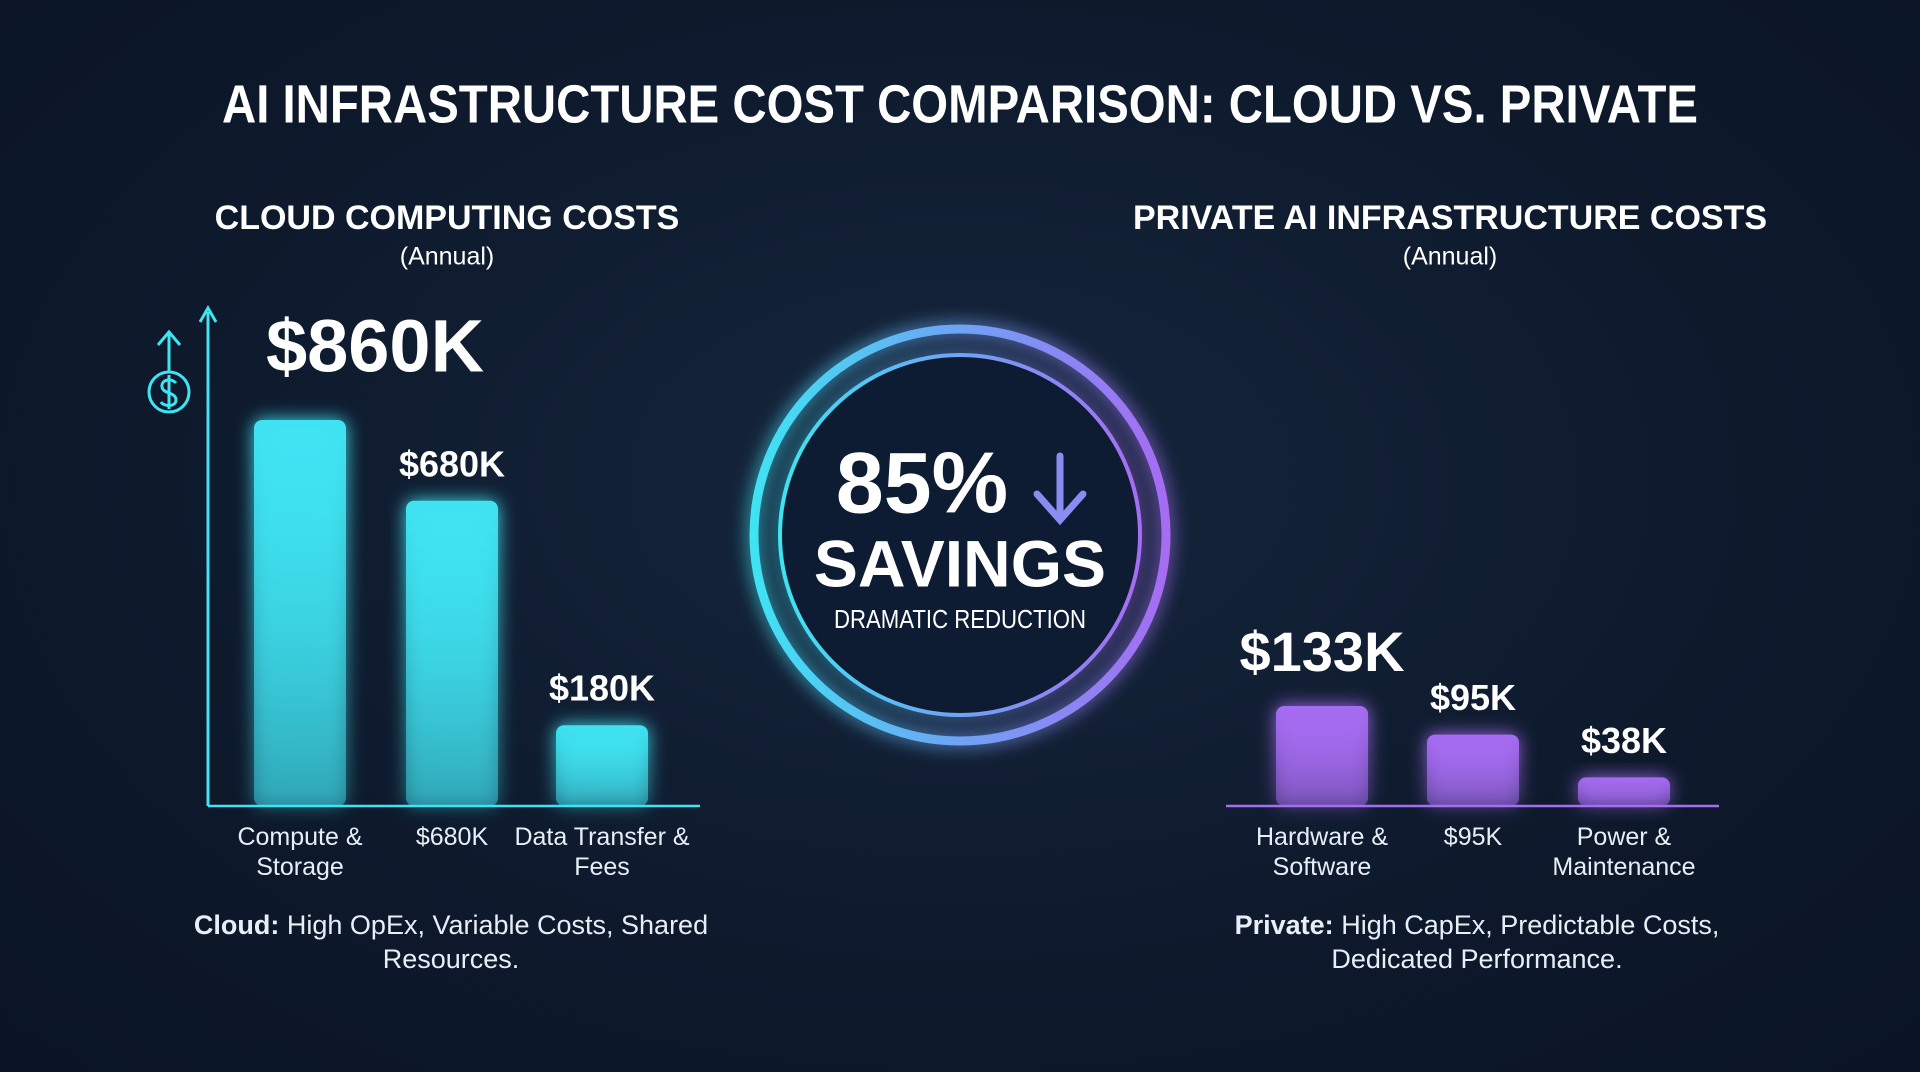 The image size is (1920, 1072). What do you see at coordinates (1624, 740) in the screenshot?
I see `value-label: $38K` at bounding box center [1624, 740].